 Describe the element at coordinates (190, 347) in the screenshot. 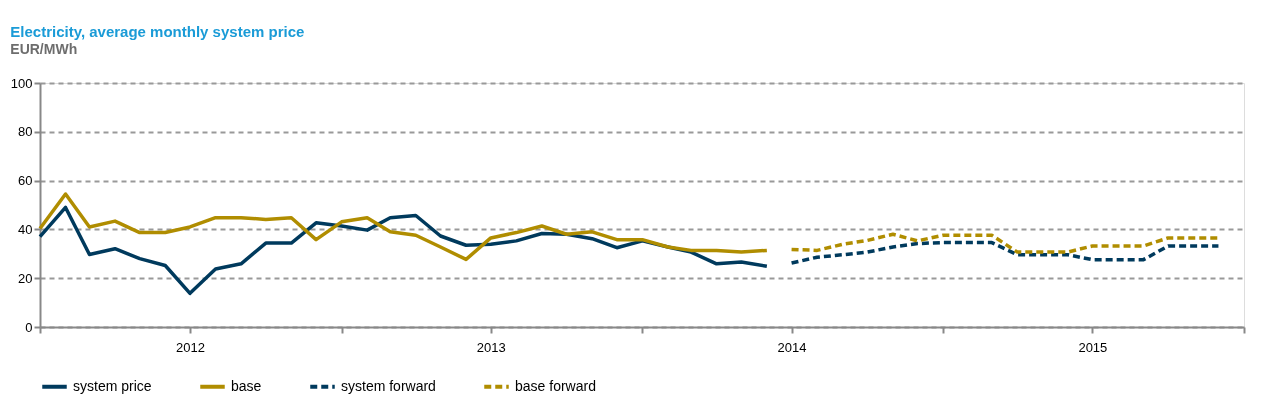

I see `x-tick-label: 2012` at that location.